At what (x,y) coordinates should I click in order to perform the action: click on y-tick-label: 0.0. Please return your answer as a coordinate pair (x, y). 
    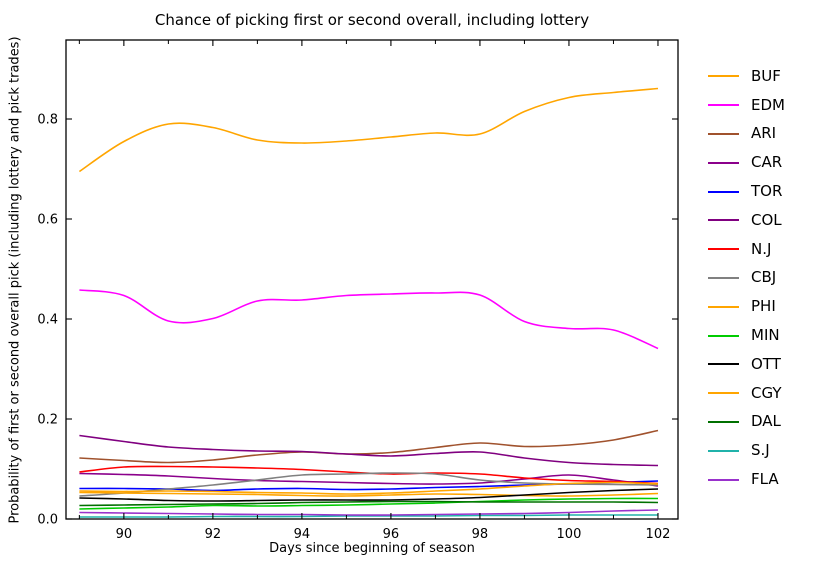
    Looking at the image, I should click on (47, 520).